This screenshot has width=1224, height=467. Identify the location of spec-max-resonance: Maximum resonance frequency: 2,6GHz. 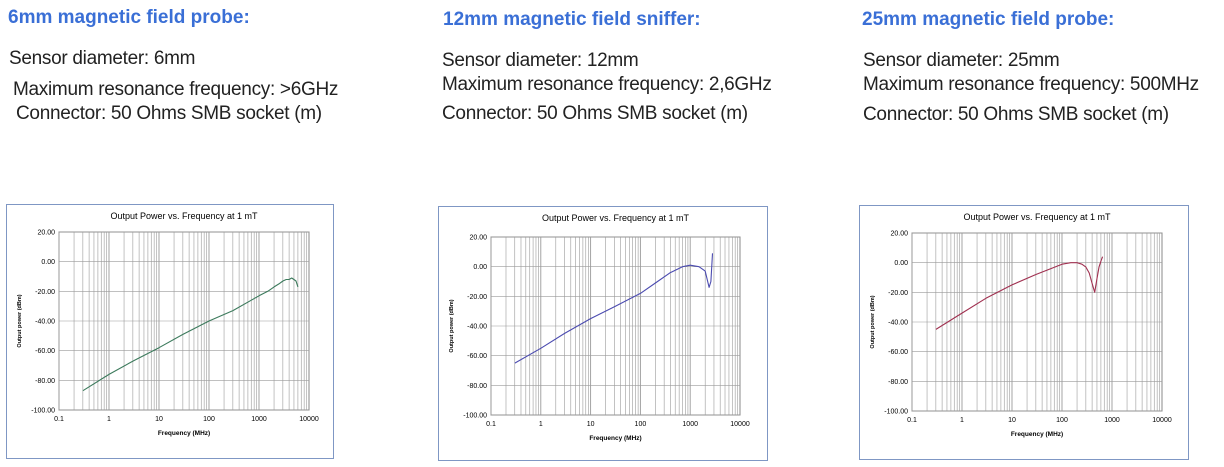
(607, 84).